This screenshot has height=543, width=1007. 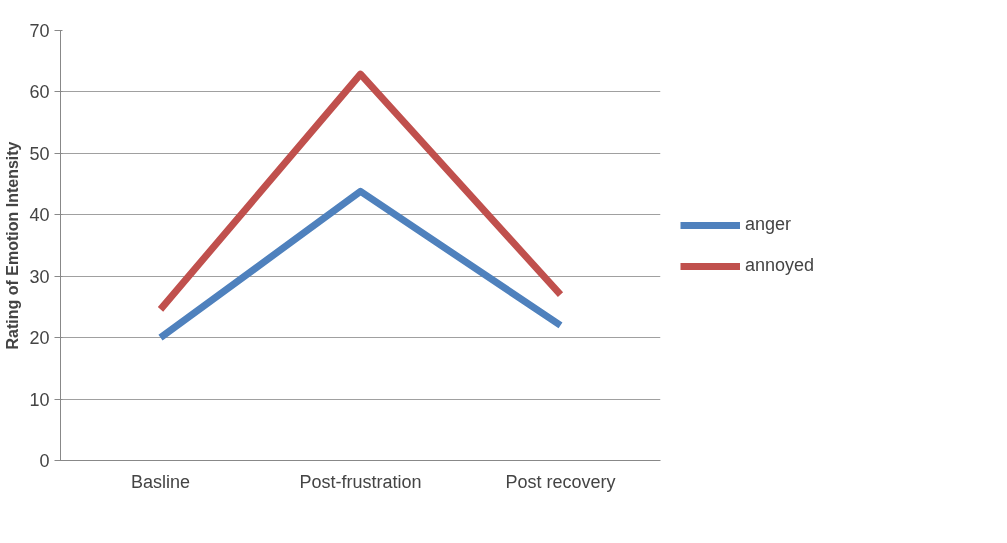 I want to click on y-tick-label: 40, so click(x=39, y=215).